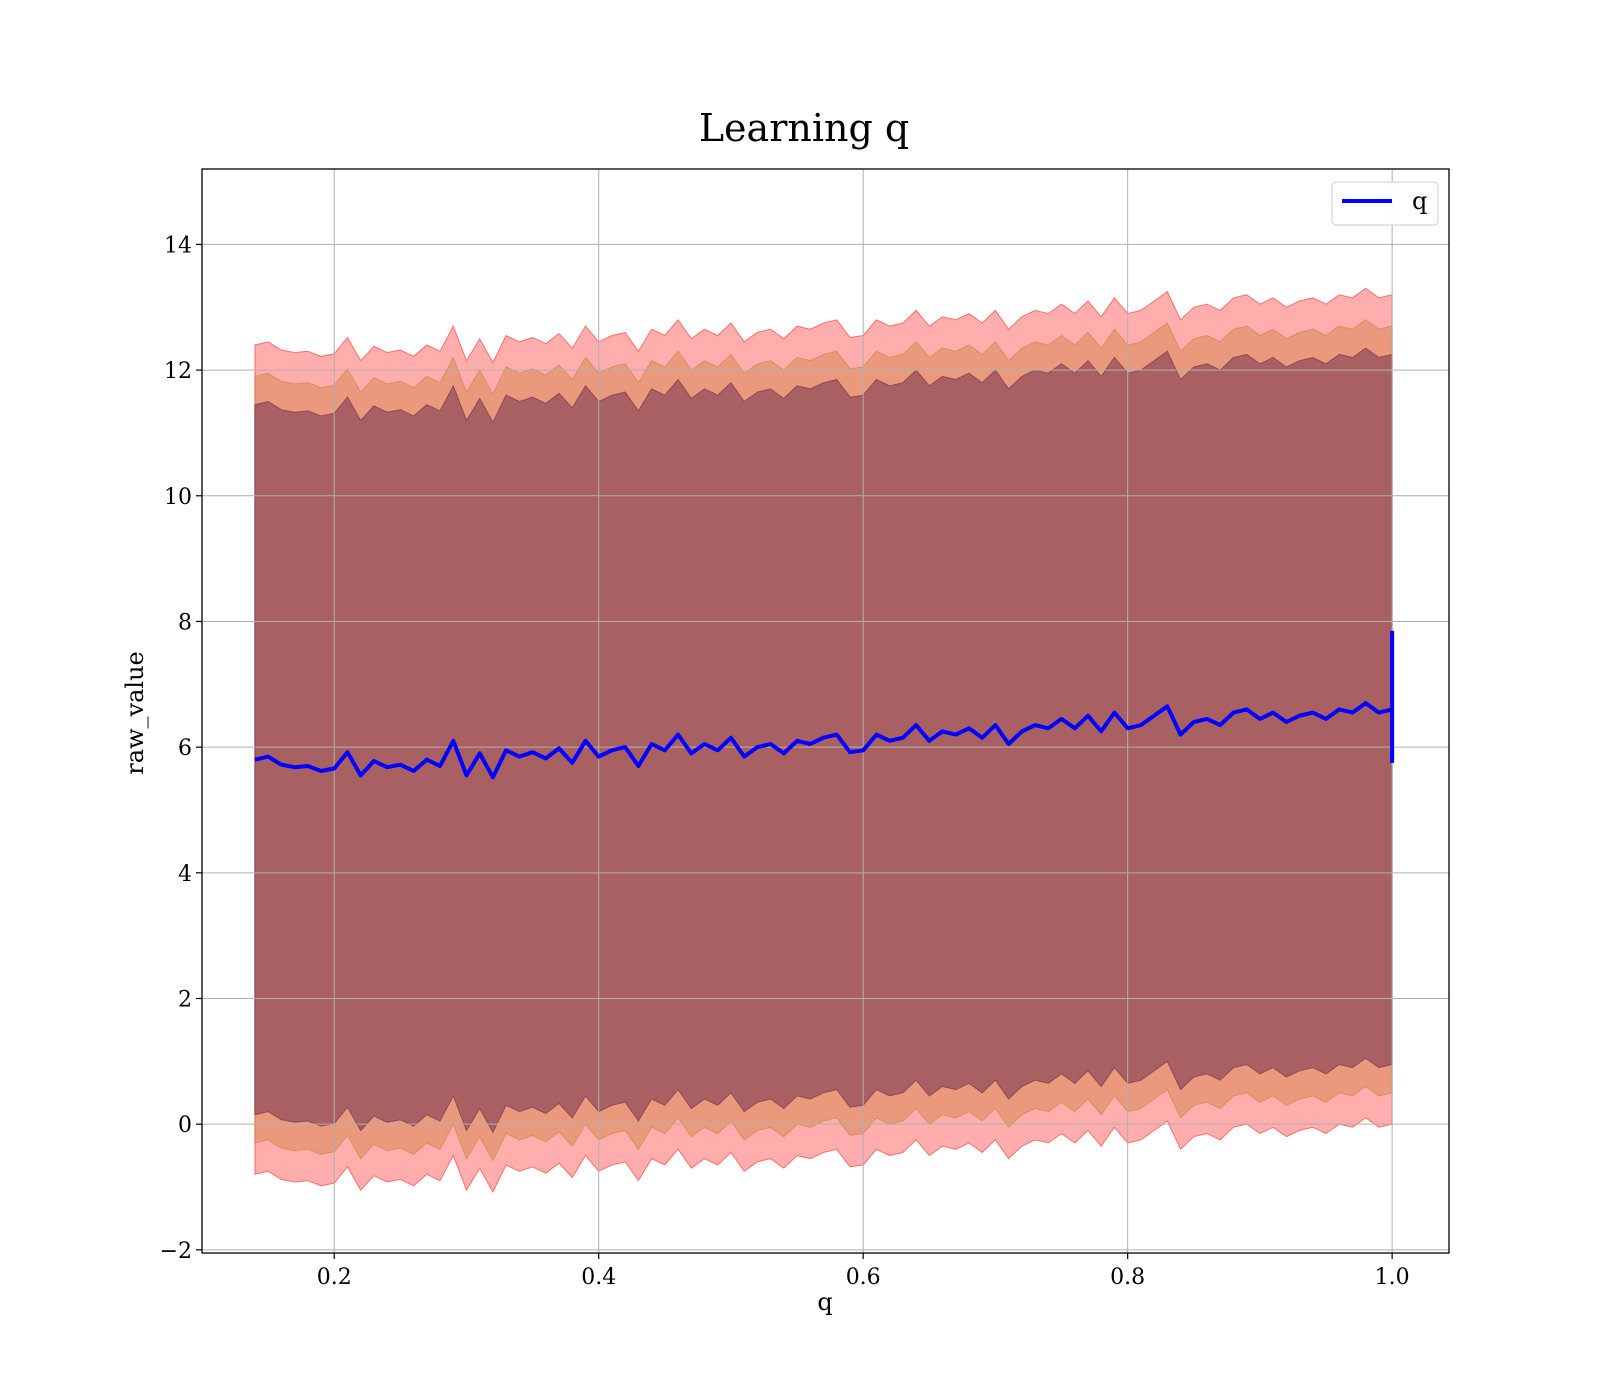 The image size is (1600, 1400). What do you see at coordinates (176, 1251) in the screenshot?
I see `y-tick-label: −2` at bounding box center [176, 1251].